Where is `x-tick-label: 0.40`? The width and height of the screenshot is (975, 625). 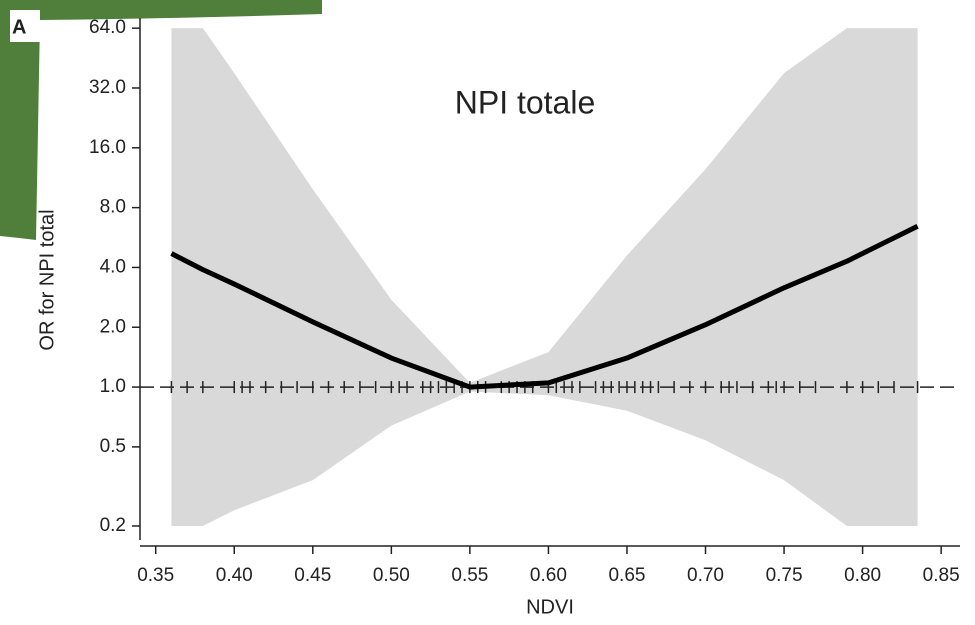
x-tick-label: 0.40 is located at coordinates (234, 575).